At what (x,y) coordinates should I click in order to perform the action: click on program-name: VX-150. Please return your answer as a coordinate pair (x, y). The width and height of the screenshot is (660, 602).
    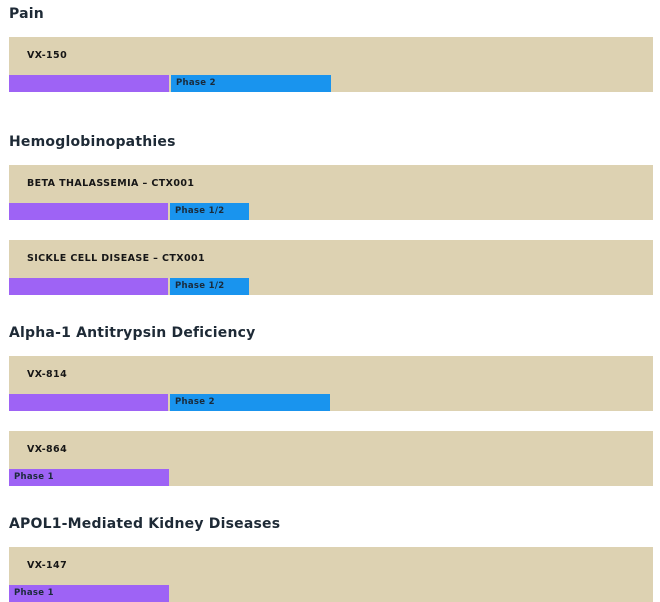
    Looking at the image, I should click on (47, 55).